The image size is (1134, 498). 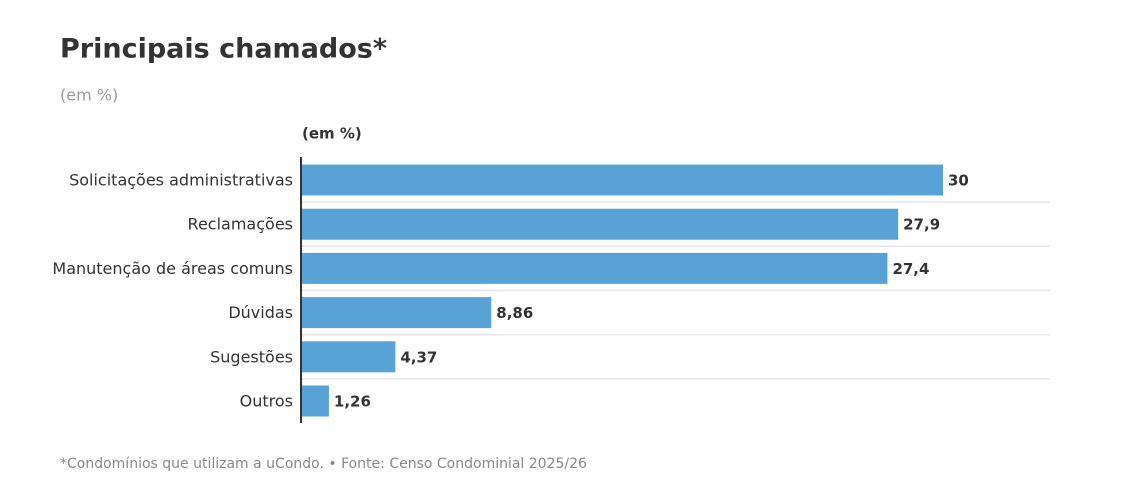 What do you see at coordinates (223, 49) in the screenshot?
I see `chart-title: Principais chamados*` at bounding box center [223, 49].